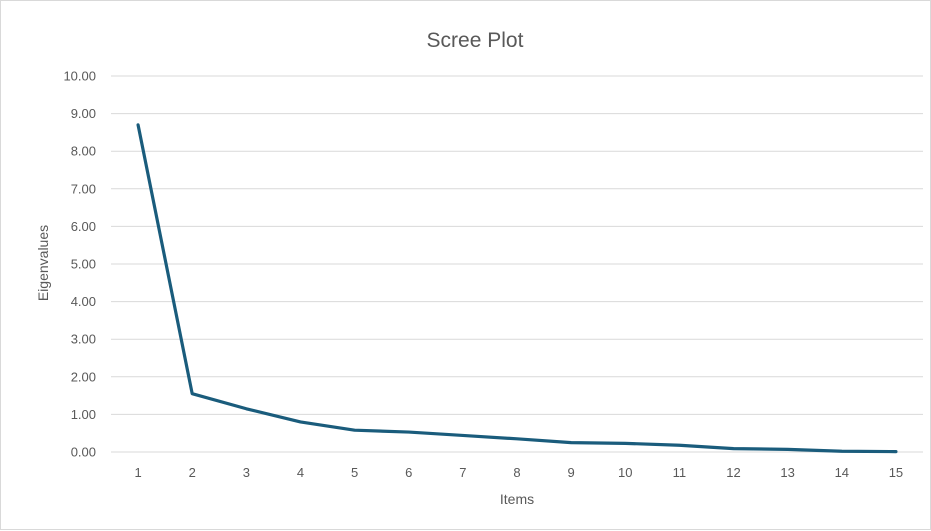 This screenshot has height=531, width=931. What do you see at coordinates (733, 472) in the screenshot?
I see `x-tick-label: 12` at bounding box center [733, 472].